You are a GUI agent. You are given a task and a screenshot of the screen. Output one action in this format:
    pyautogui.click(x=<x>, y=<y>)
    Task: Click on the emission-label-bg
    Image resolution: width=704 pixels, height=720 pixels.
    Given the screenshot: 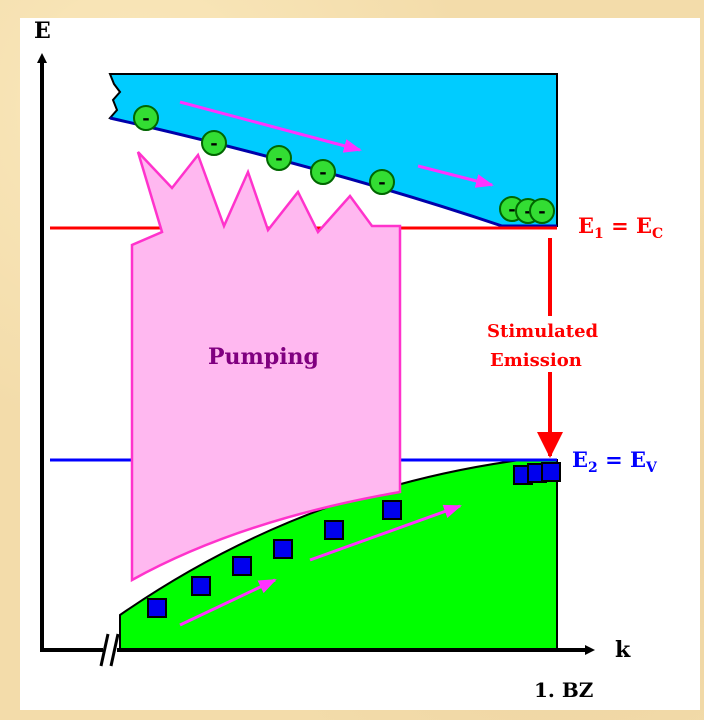 What is the action you would take?
    pyautogui.click(x=534, y=344)
    